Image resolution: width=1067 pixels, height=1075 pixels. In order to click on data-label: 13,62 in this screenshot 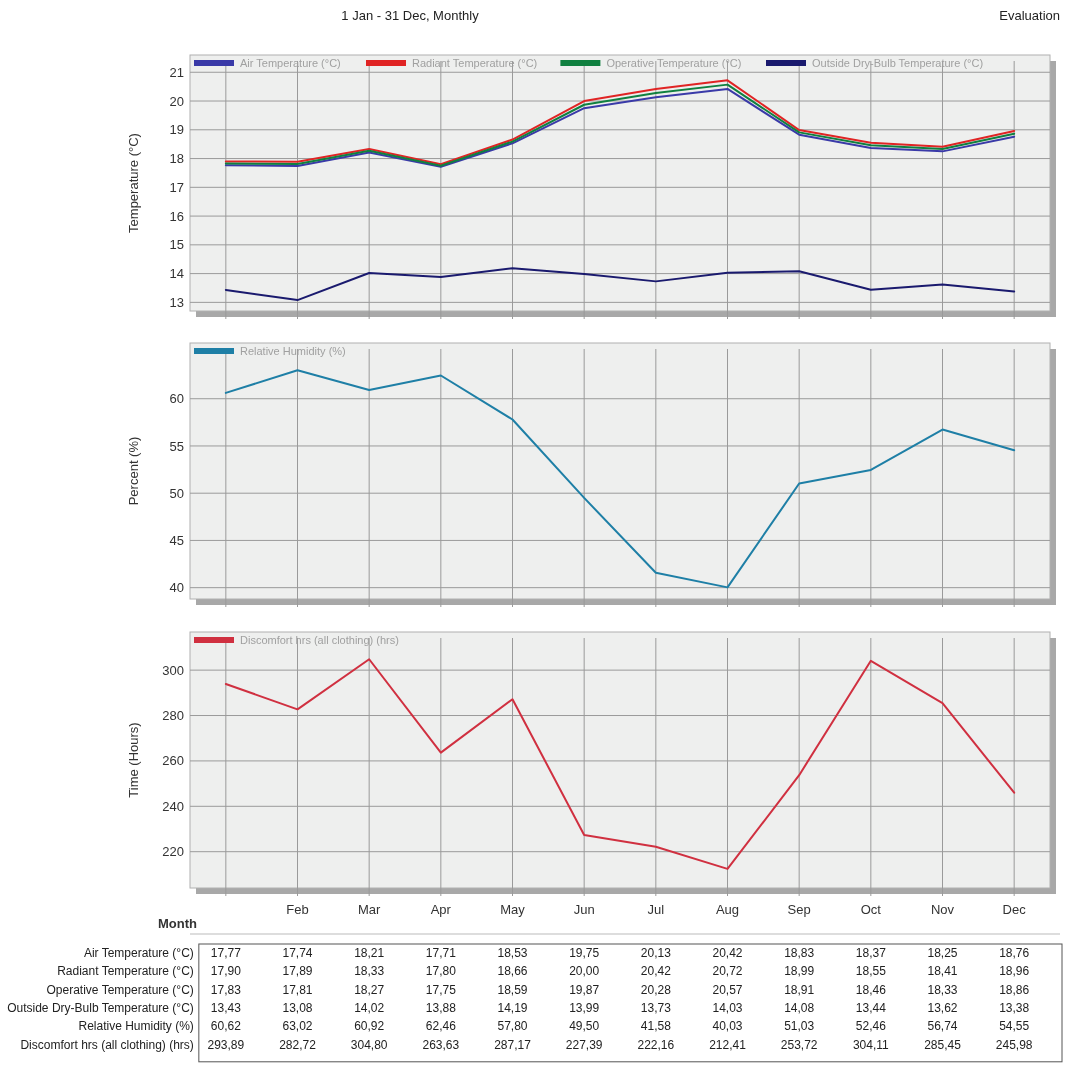, I will do `click(942, 1007)`.